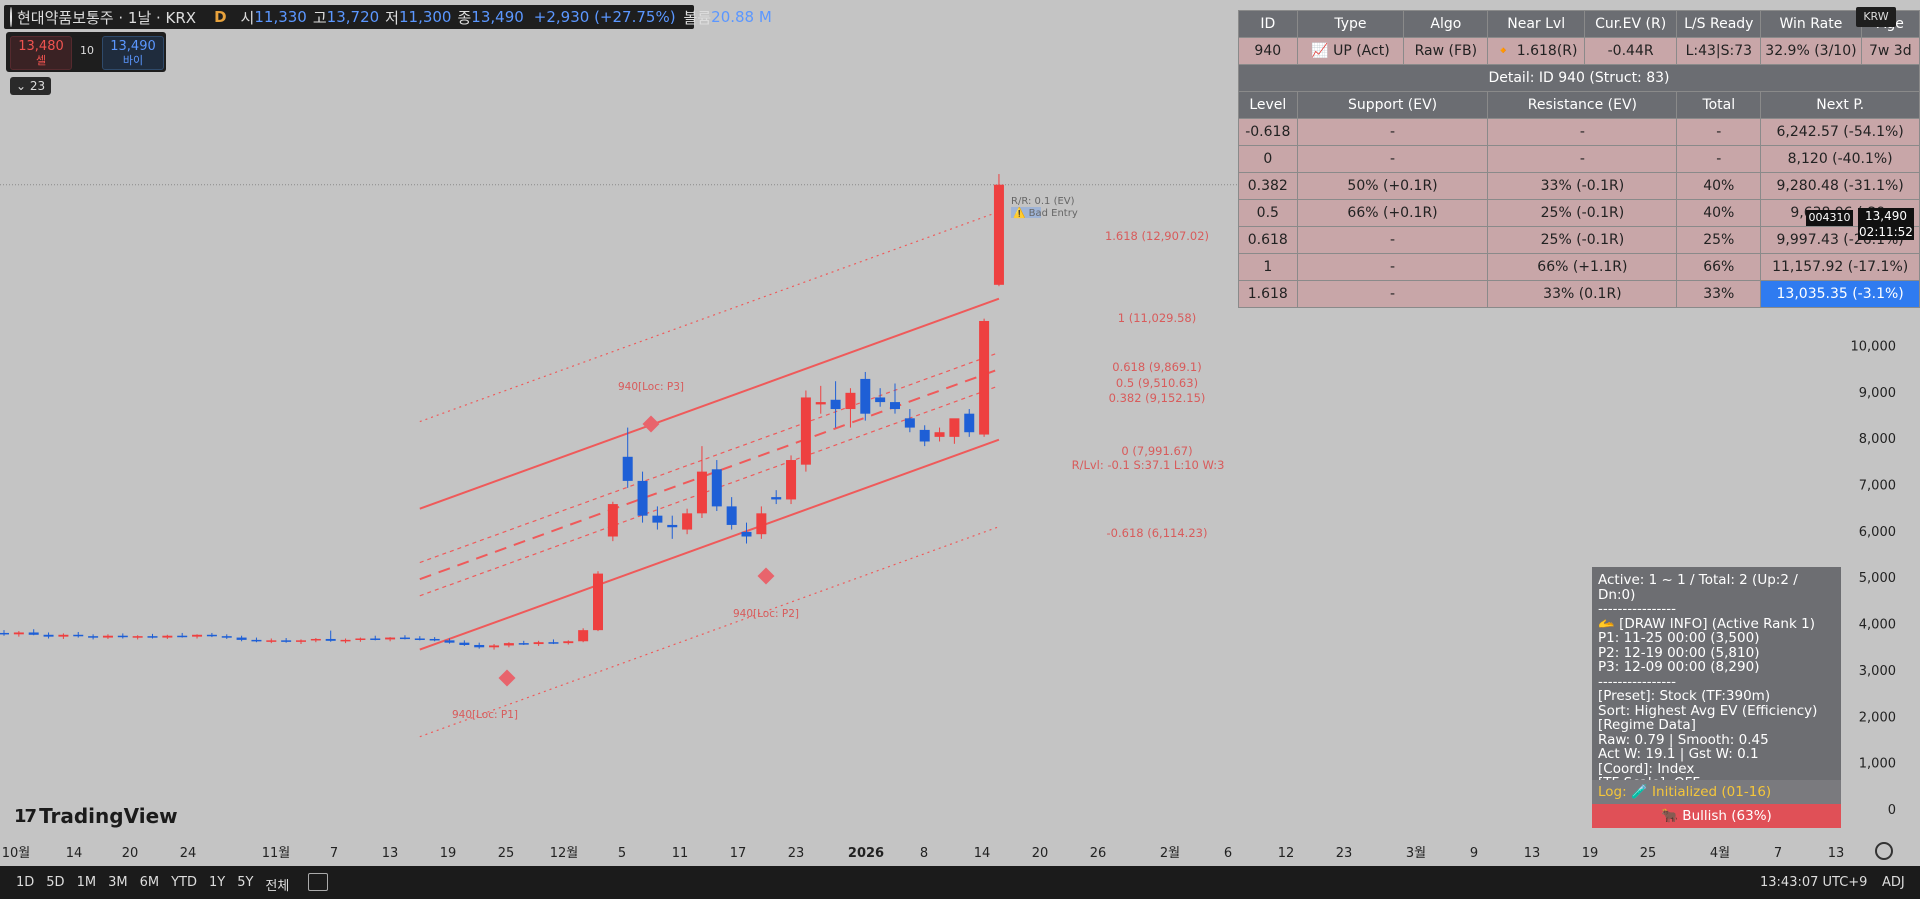 The image size is (1920, 899). What do you see at coordinates (1840, 186) in the screenshot?
I see `level-cell: 9,280.48 (-31.1%)` at bounding box center [1840, 186].